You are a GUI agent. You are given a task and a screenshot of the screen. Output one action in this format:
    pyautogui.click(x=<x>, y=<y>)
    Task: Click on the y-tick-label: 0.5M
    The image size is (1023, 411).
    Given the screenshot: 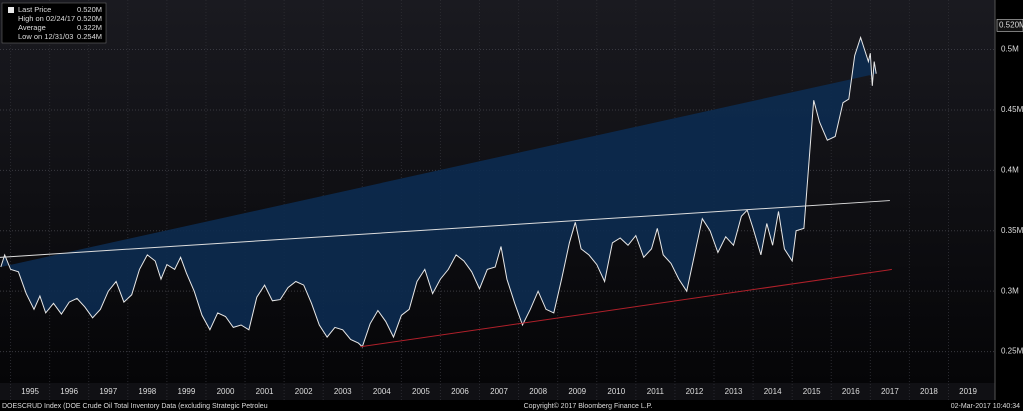 What is the action you would take?
    pyautogui.click(x=1010, y=49)
    